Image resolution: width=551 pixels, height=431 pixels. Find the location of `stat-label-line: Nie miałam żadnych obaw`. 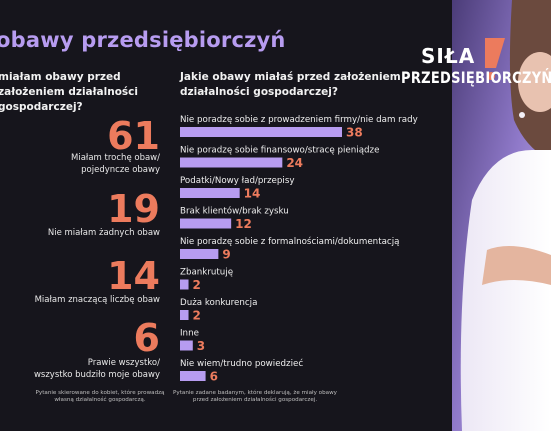

stat-label-line: Nie miałam żadnych obaw is located at coordinates (103, 233).